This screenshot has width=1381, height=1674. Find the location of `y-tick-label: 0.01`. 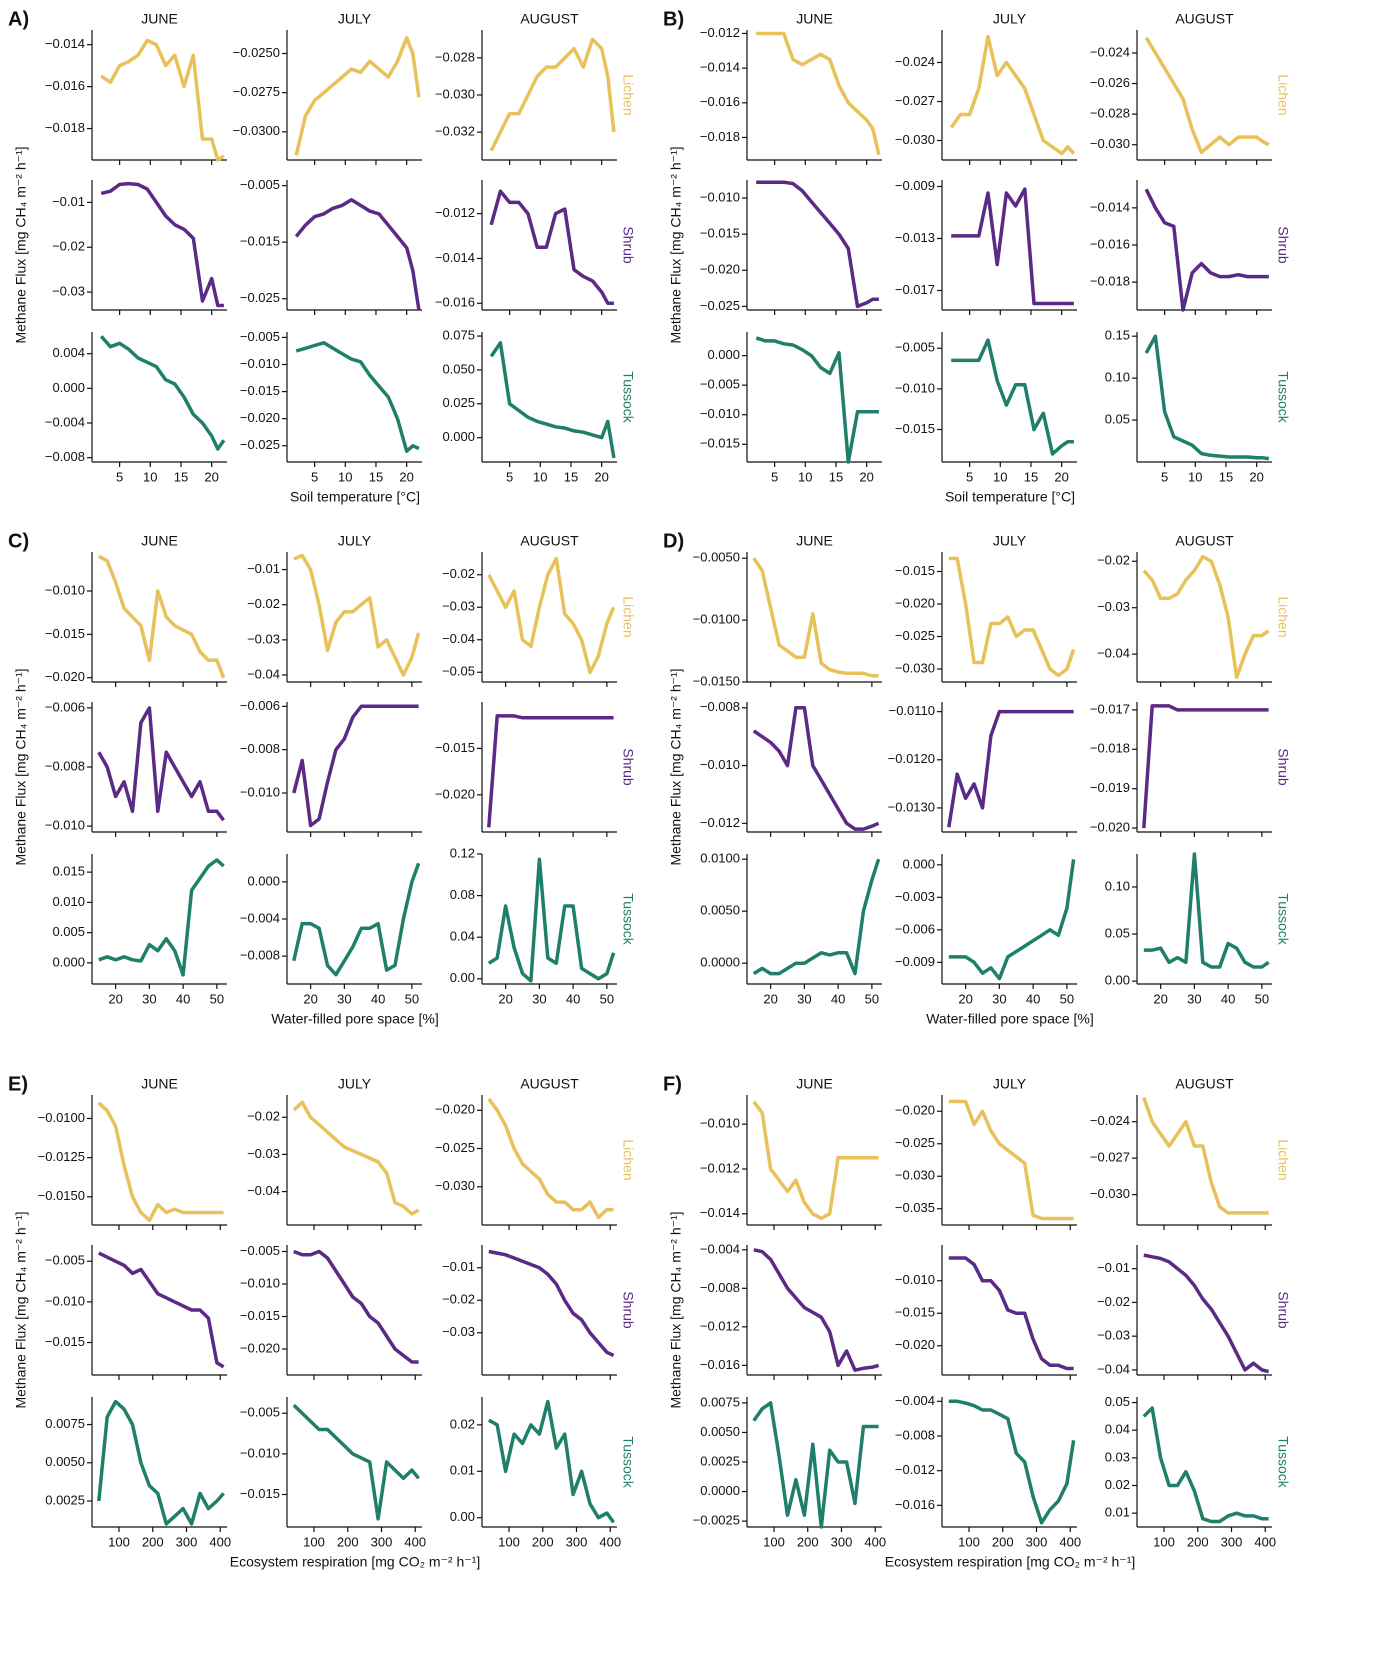

y-tick-label: 0.01 is located at coordinates (1117, 1512).